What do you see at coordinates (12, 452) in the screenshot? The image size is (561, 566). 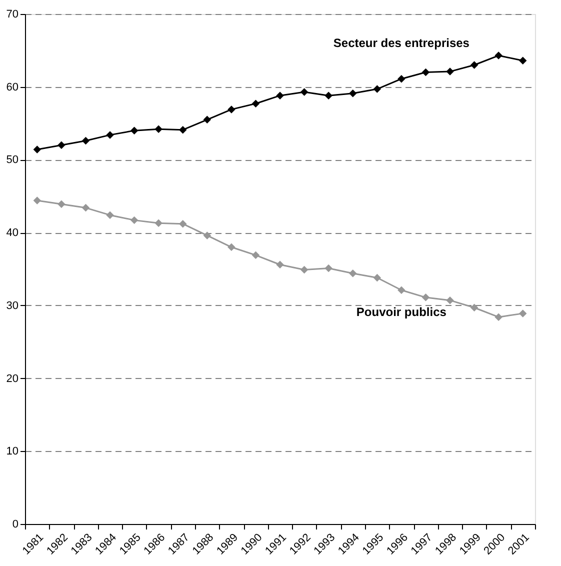 I see `y-tick-label: 10` at bounding box center [12, 452].